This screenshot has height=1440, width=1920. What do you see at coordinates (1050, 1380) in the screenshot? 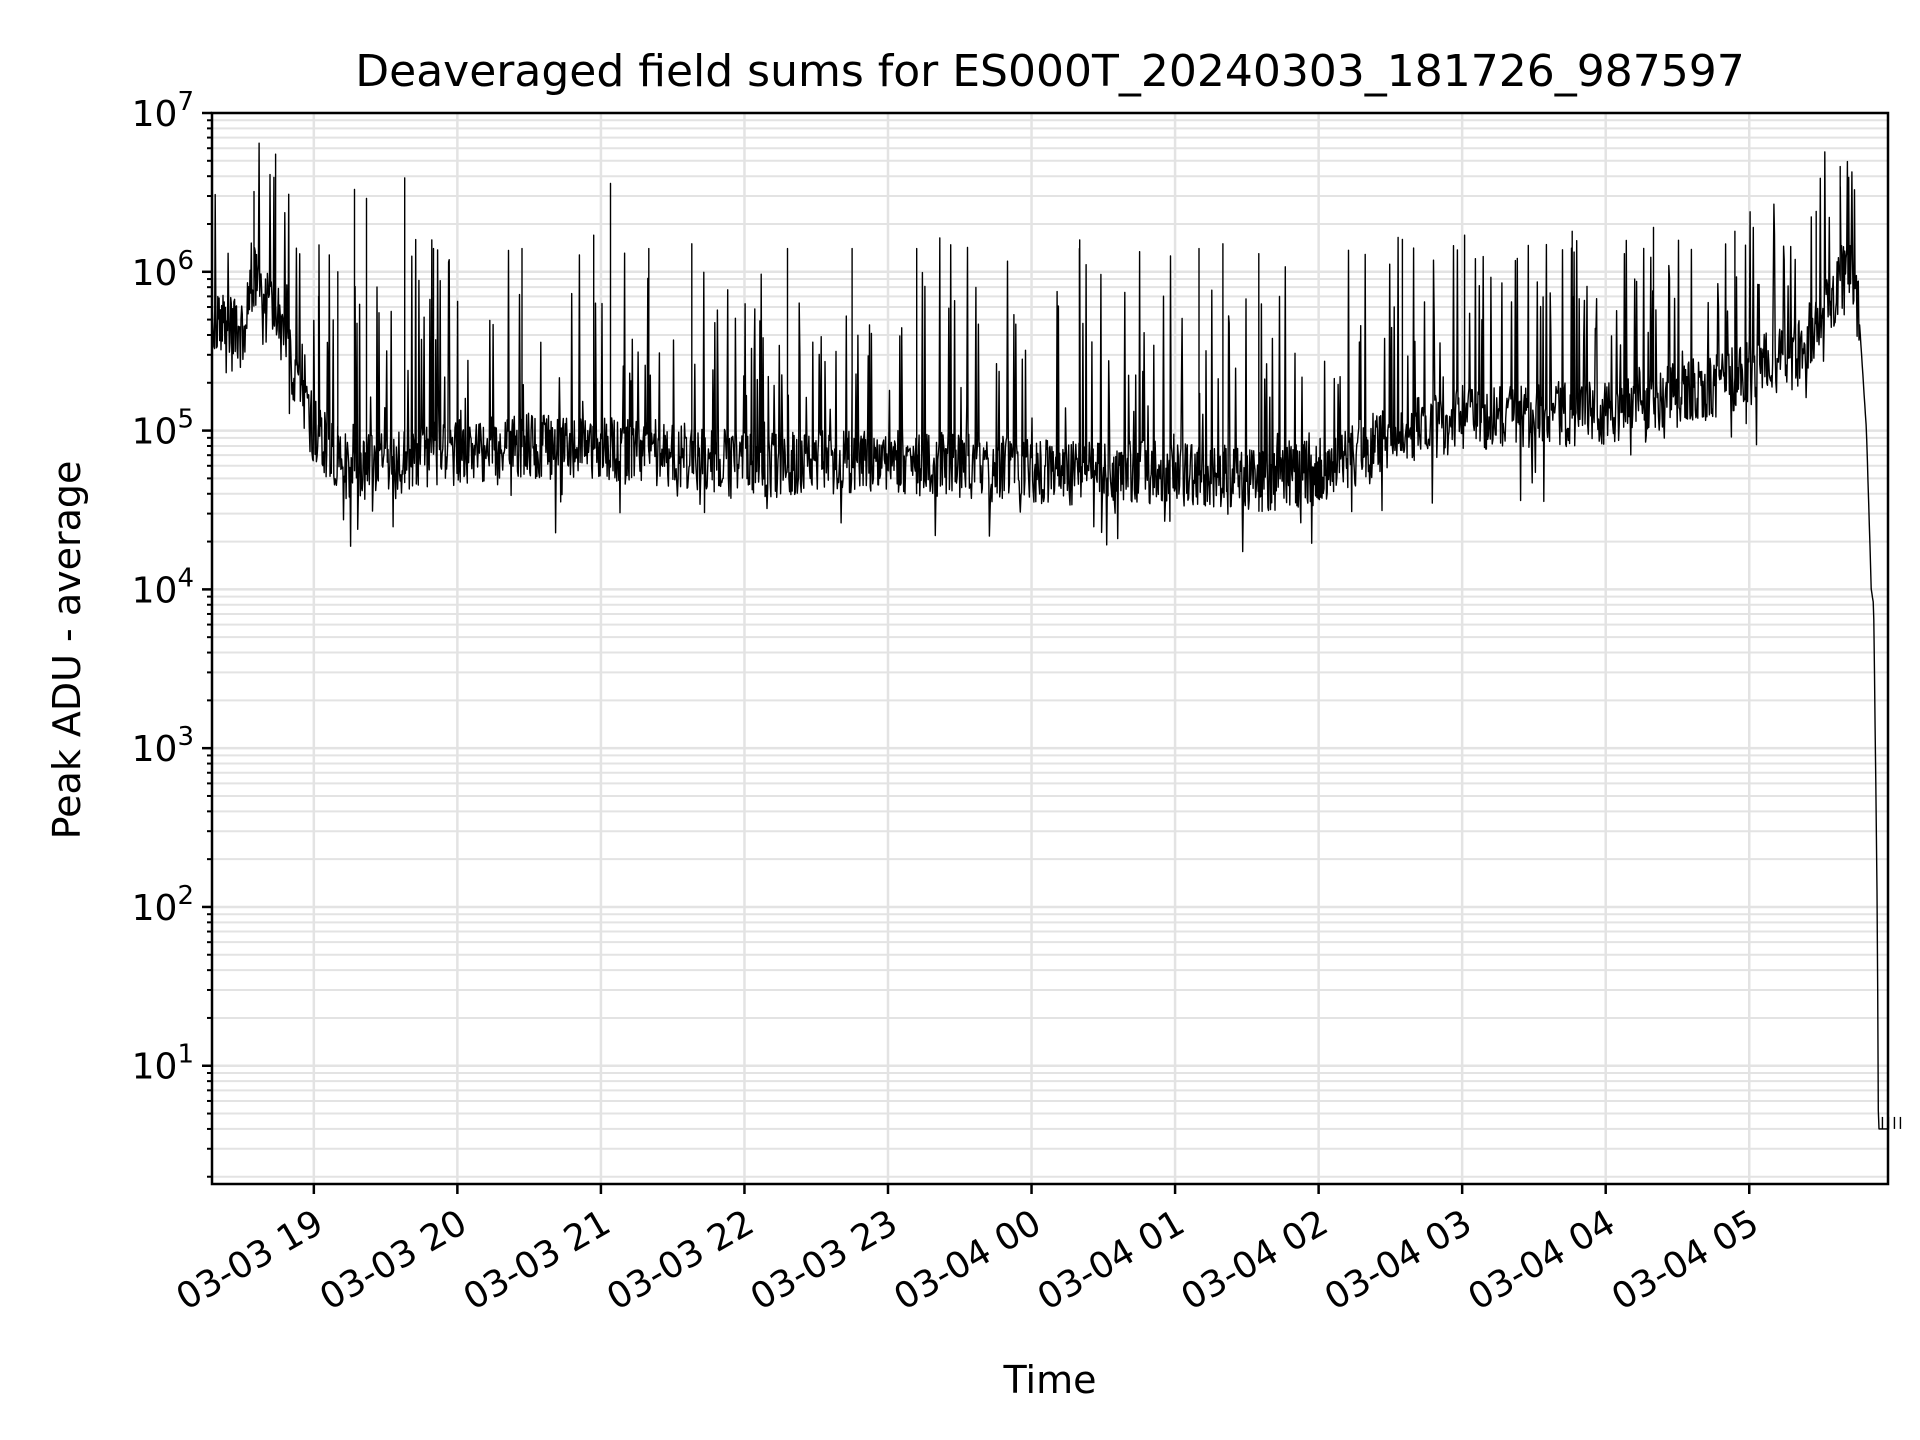
I see `x-axis-label: Time` at bounding box center [1050, 1380].